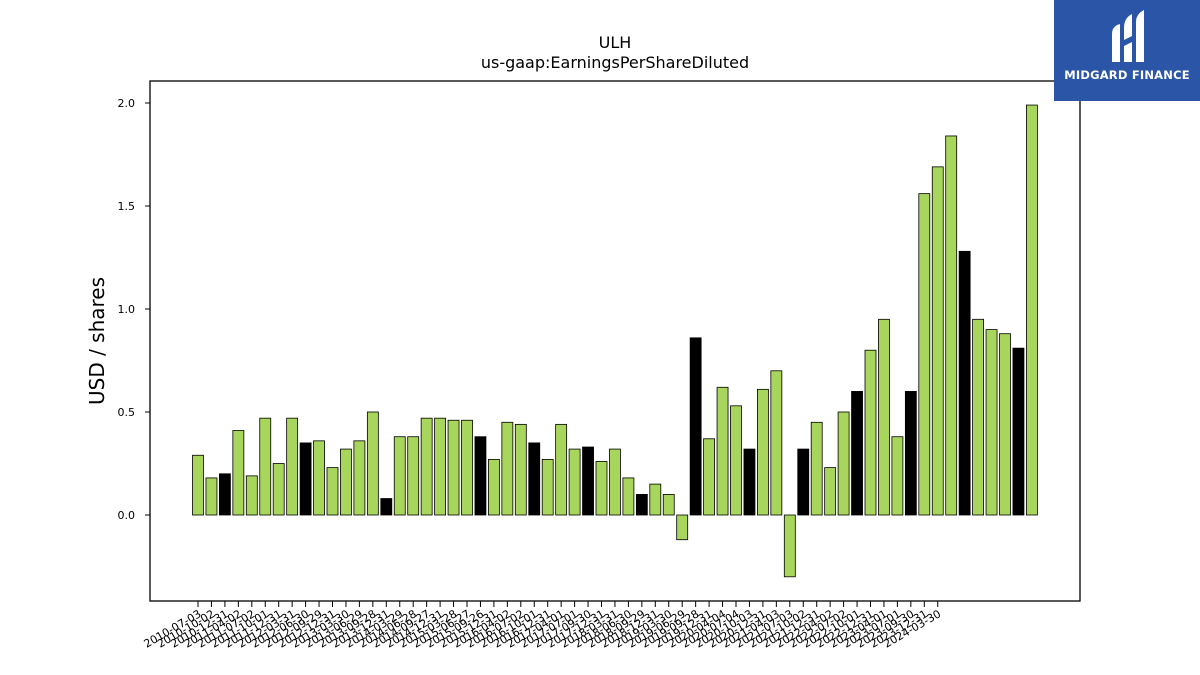  Describe the element at coordinates (615, 42) in the screenshot. I see `chart-title: ULH` at that location.